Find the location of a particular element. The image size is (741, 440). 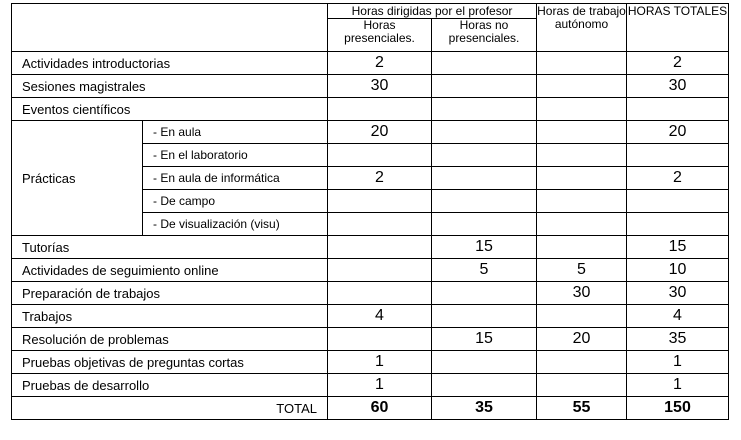

row-label: Eventos científicos is located at coordinates (169, 109).